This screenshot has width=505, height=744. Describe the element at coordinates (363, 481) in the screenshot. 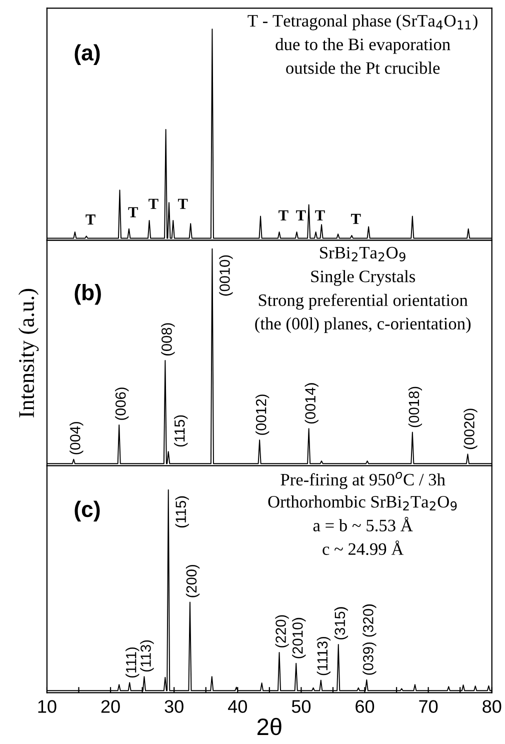

I see `text: Pre-firing at 950$^{o}$C / 3h` at that location.